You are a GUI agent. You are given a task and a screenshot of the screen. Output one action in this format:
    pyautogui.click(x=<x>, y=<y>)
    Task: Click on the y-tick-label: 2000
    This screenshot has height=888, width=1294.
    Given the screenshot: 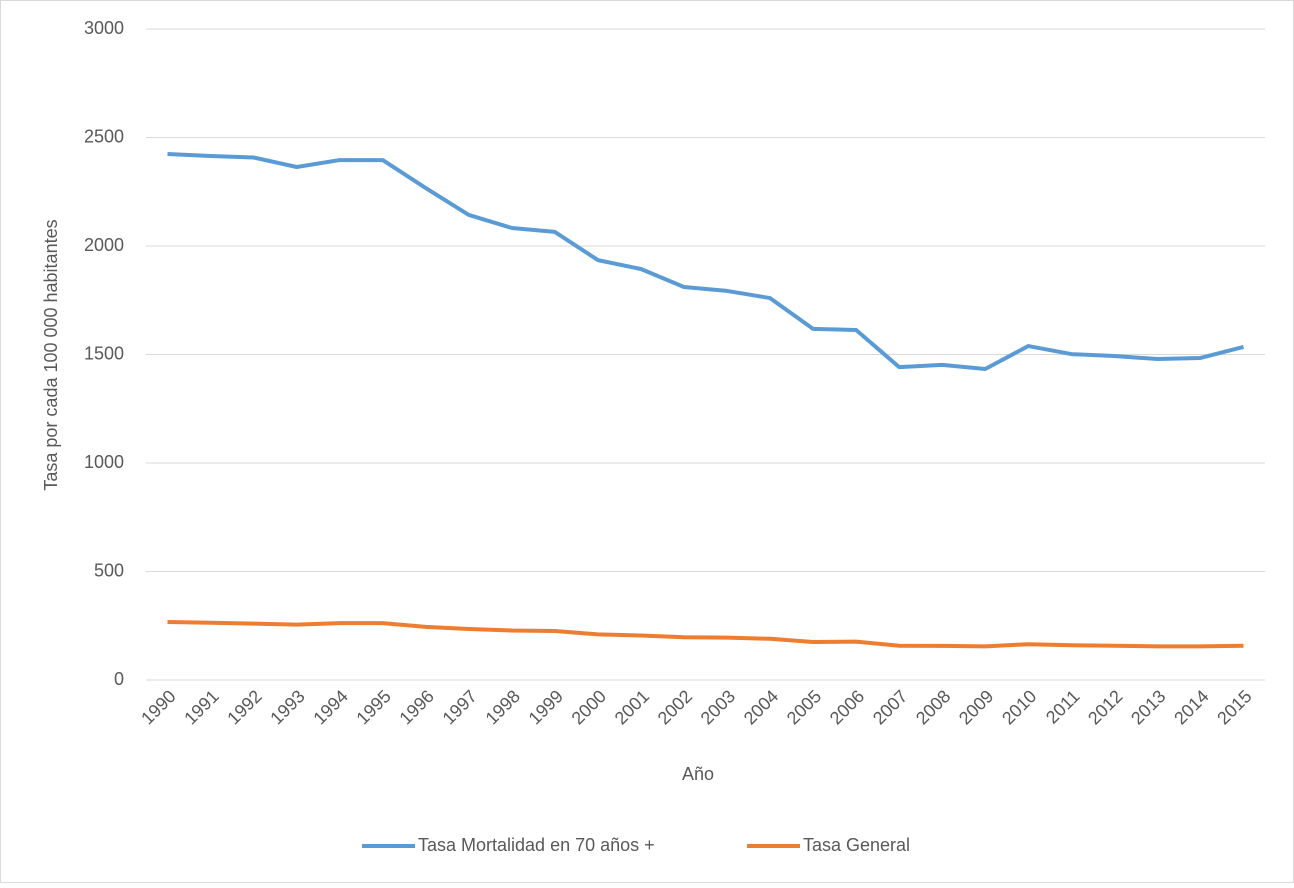 What is the action you would take?
    pyautogui.click(x=104, y=245)
    